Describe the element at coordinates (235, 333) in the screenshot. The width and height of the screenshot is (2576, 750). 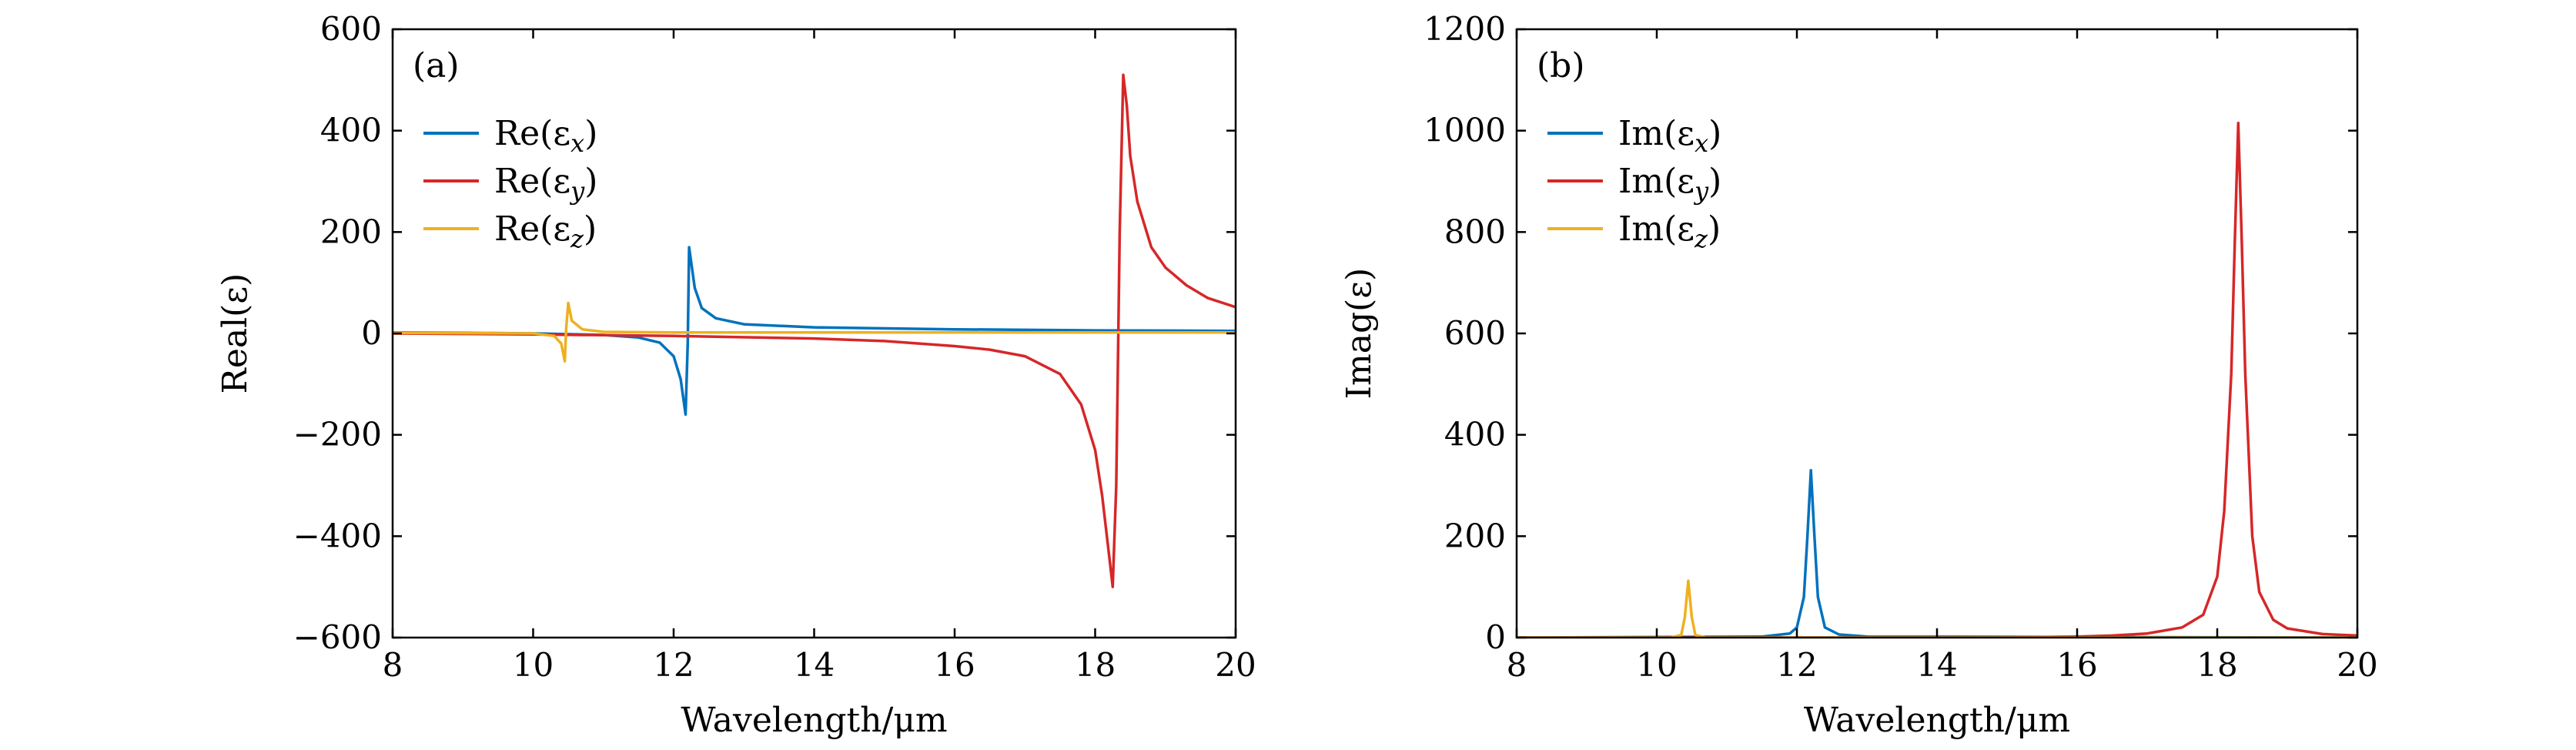
I see `y-axis-label: Real(ε)` at that location.